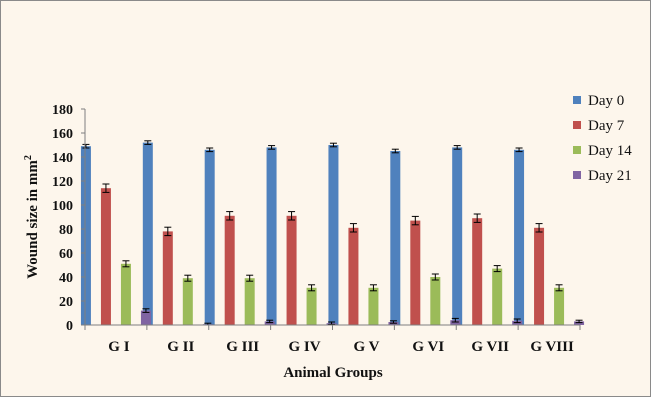  I want to click on x-tick-label: G III, so click(242, 347).